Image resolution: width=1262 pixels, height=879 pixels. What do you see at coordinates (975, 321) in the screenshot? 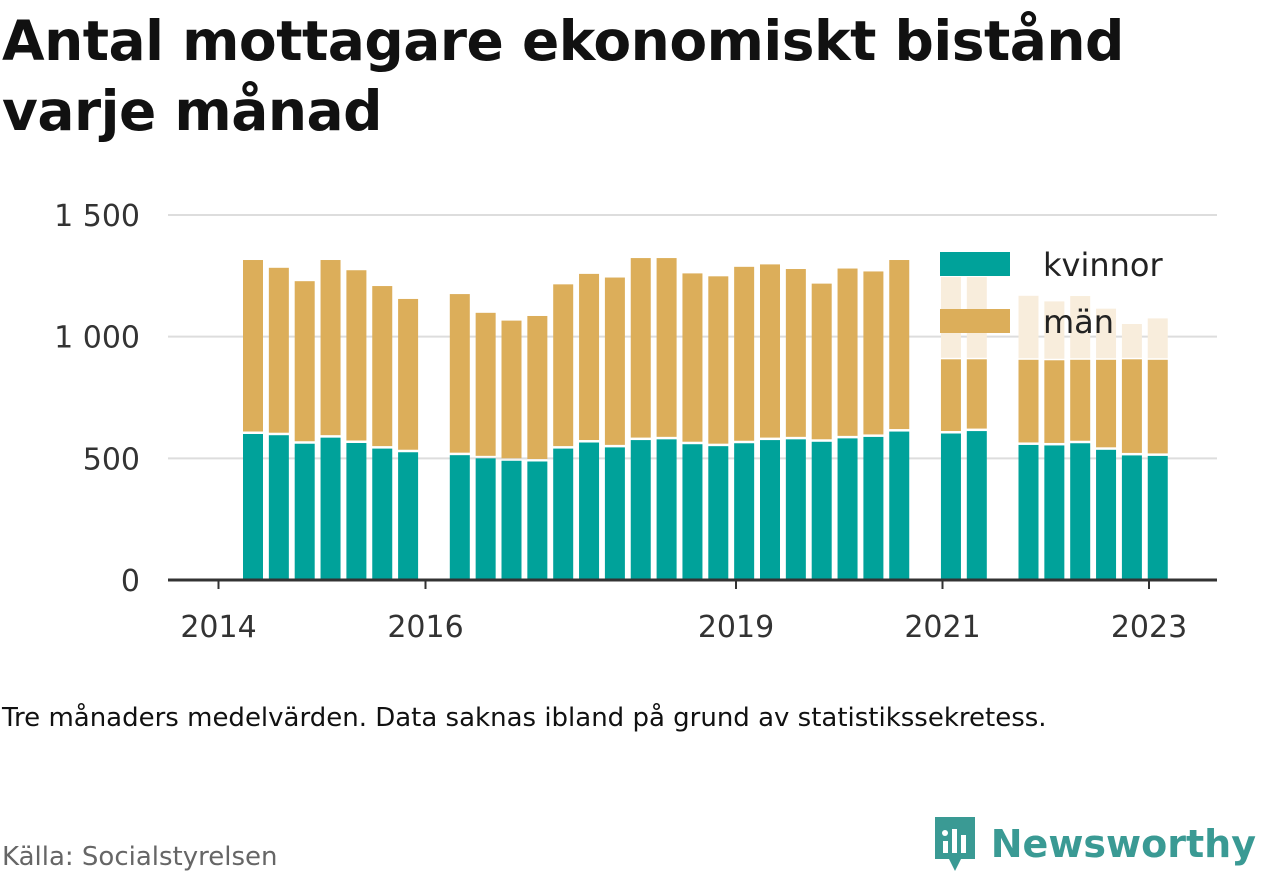
I see `legend-swatch-man` at bounding box center [975, 321].